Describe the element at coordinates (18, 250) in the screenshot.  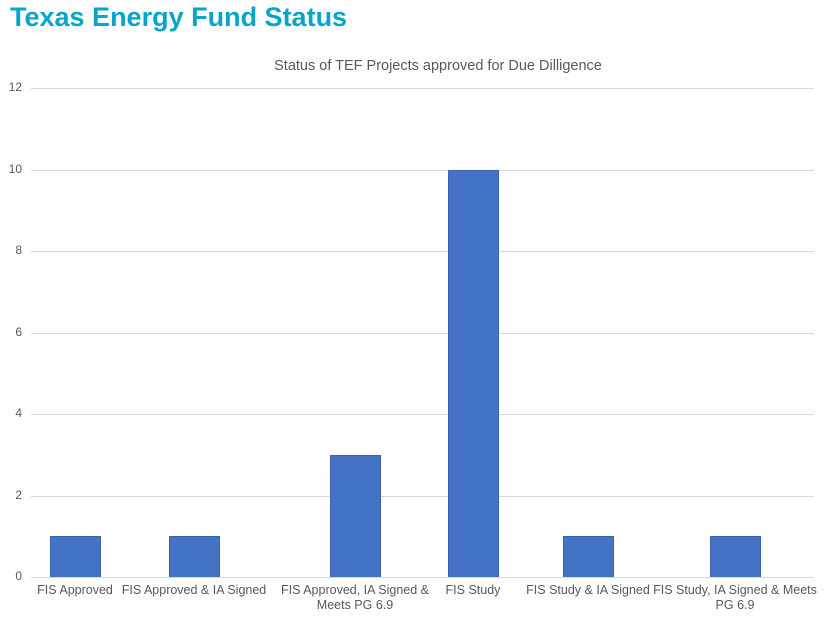
I see `y-tick-label: 8` at that location.